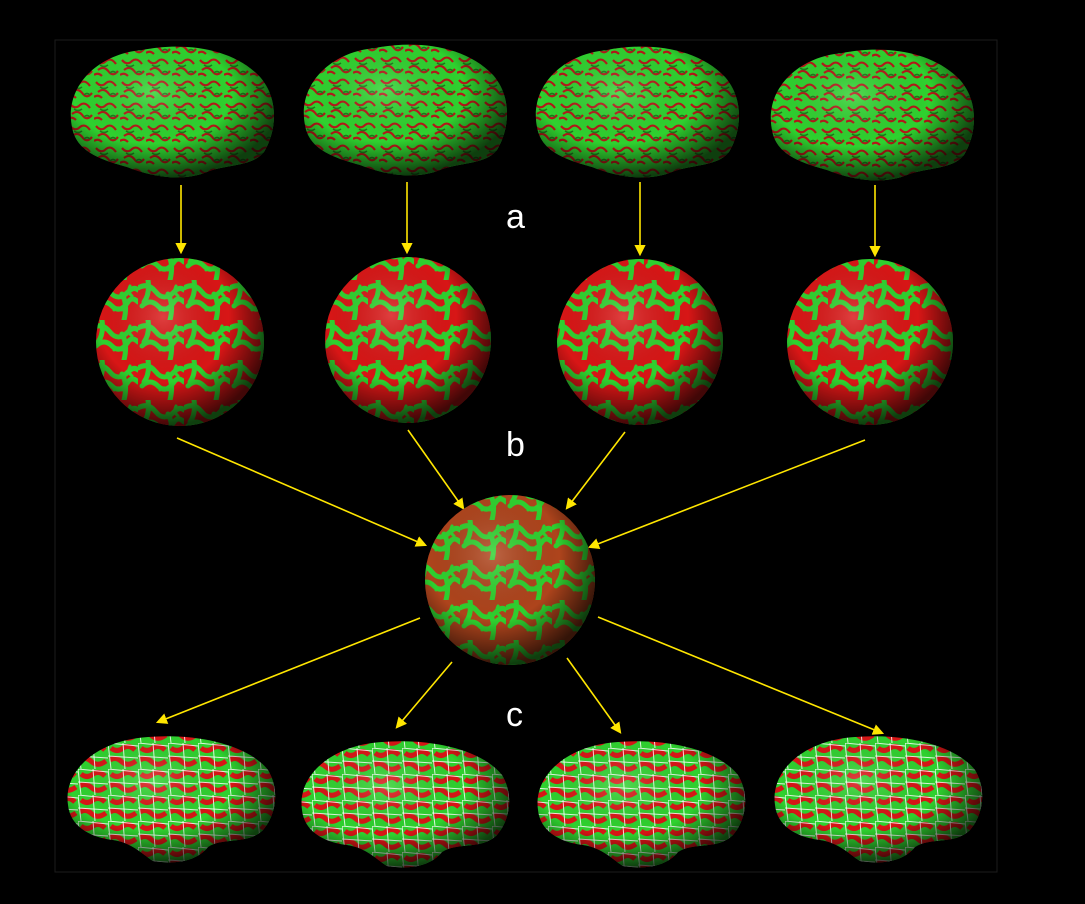 The width and height of the screenshot is (1085, 904). Describe the element at coordinates (515, 445) in the screenshot. I see `label-b: b` at that location.